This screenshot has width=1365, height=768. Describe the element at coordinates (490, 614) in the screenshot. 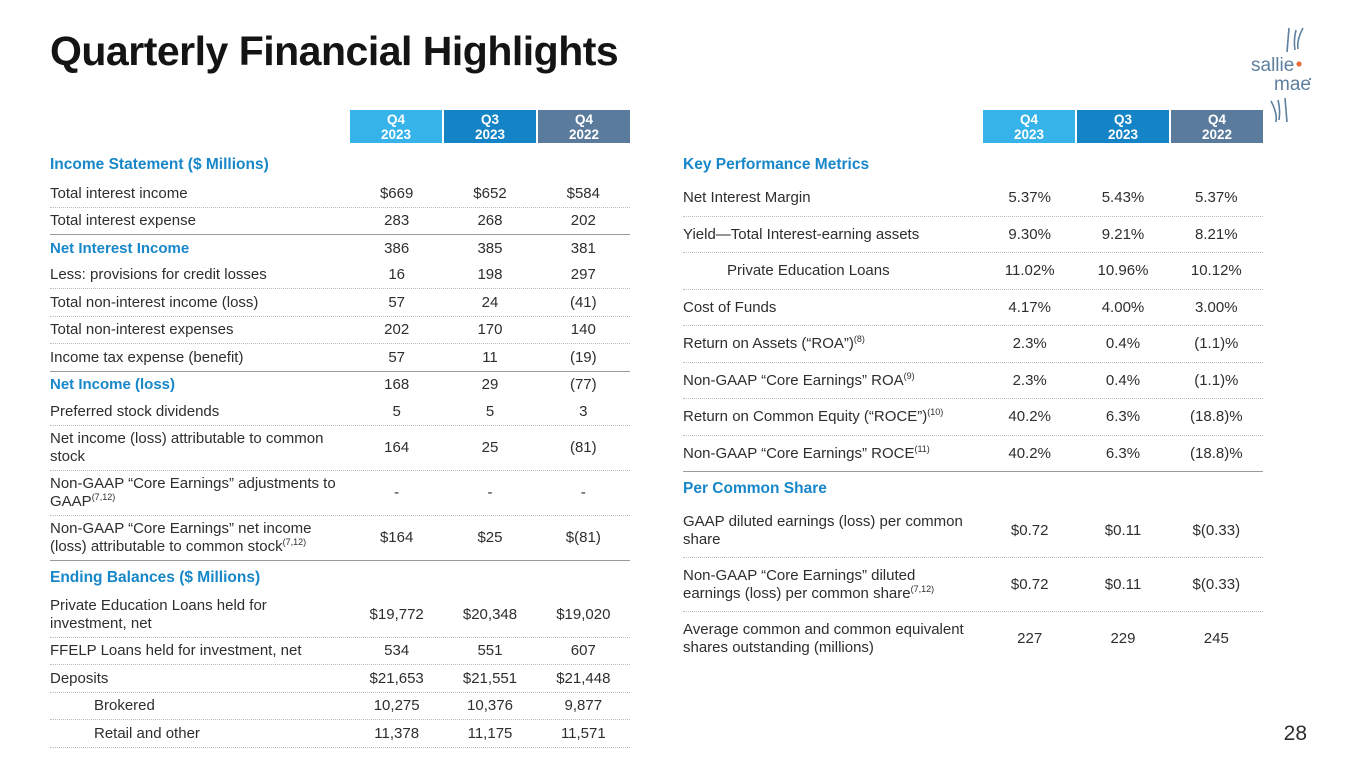

I see `row-value-q3-2023: $20,348` at that location.